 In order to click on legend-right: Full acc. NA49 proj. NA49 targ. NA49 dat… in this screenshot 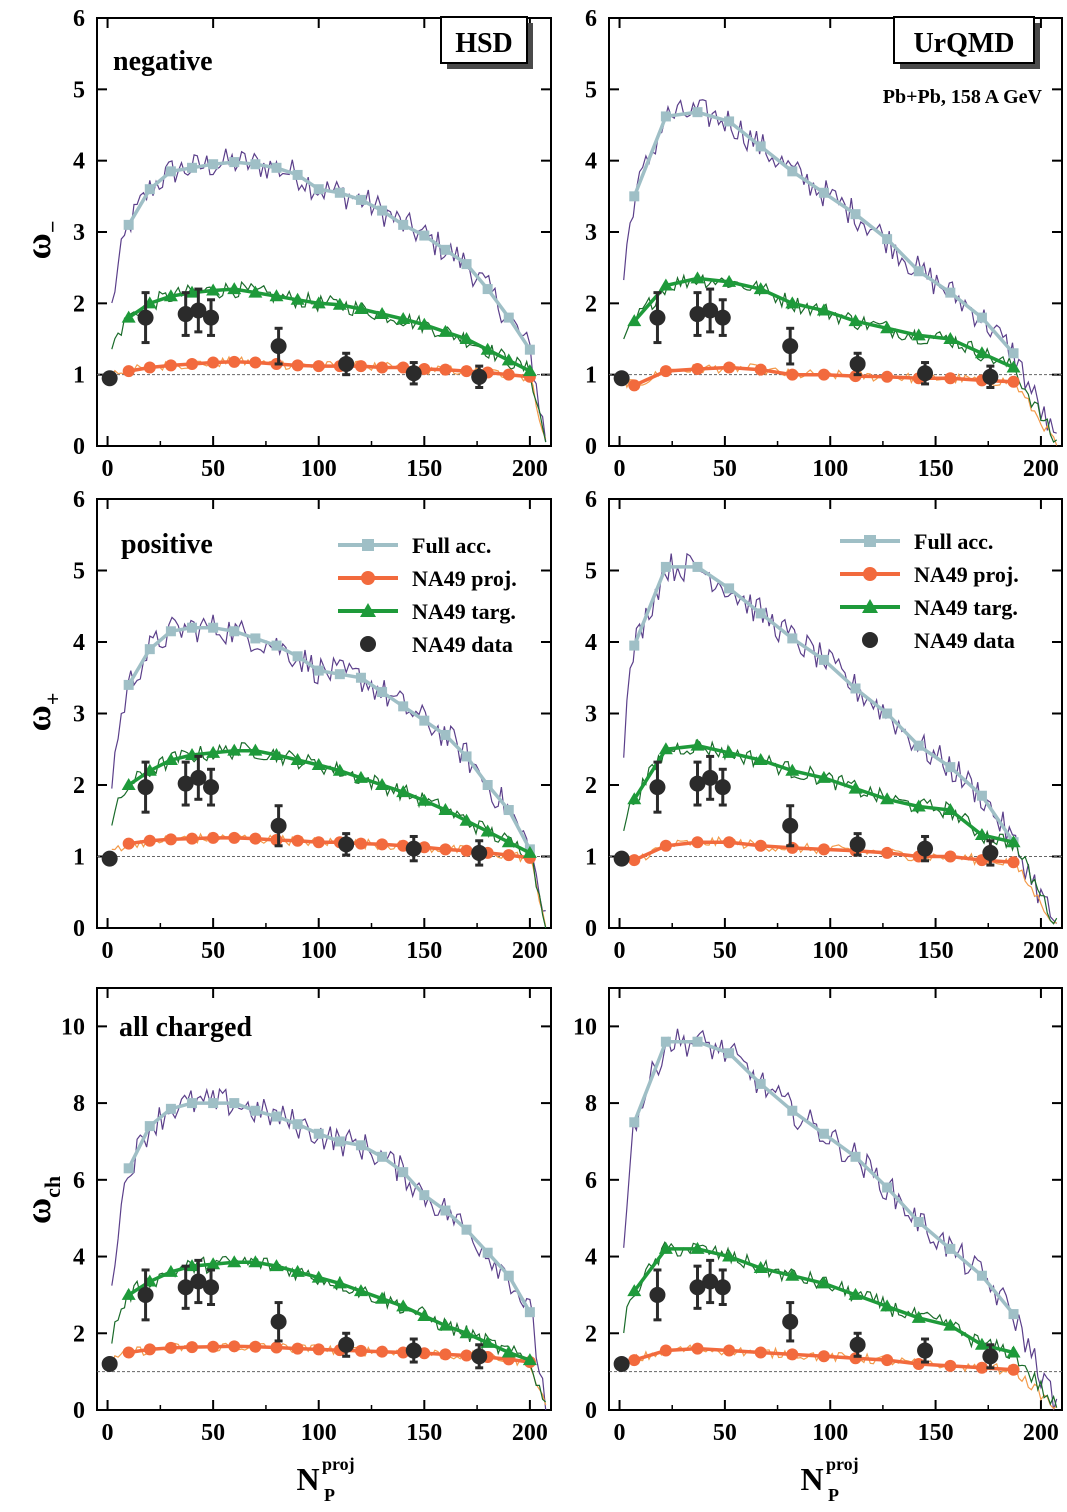, I will do `click(929, 591)`.